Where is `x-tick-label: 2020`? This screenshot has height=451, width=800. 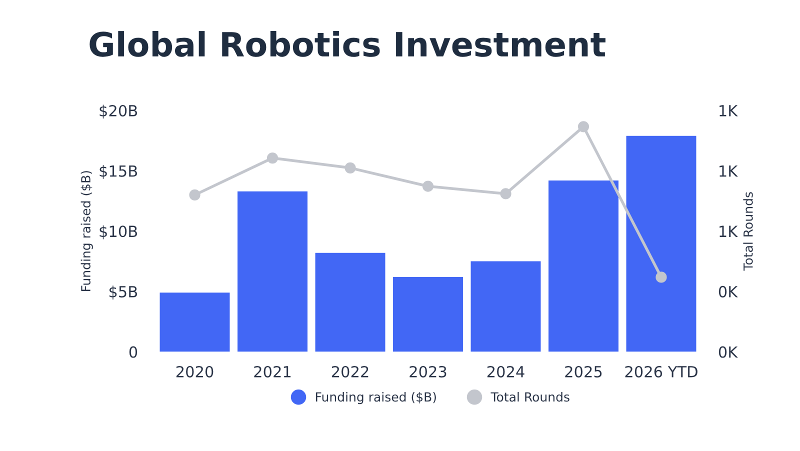
x-tick-label: 2020 is located at coordinates (195, 372).